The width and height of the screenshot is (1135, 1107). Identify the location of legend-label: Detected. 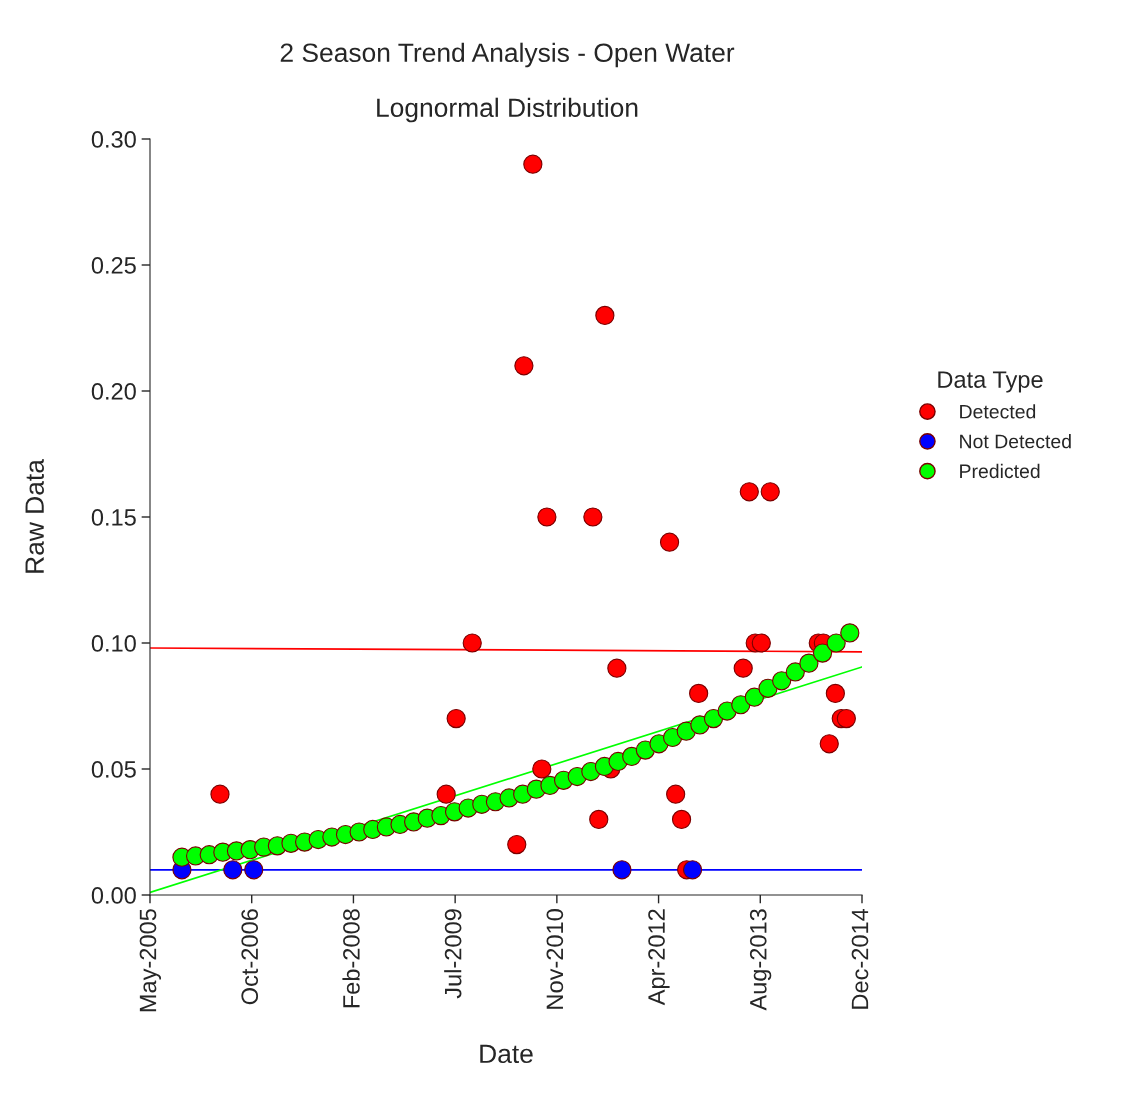
(998, 411).